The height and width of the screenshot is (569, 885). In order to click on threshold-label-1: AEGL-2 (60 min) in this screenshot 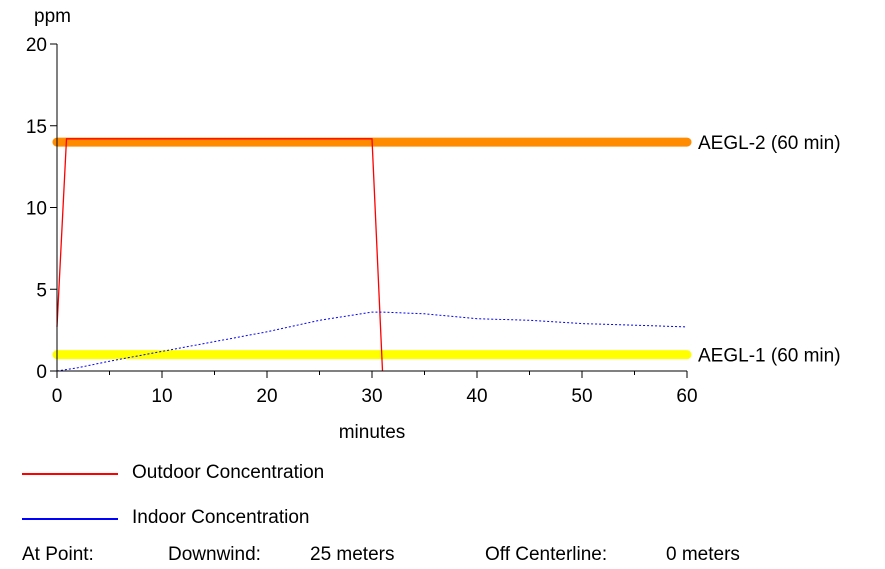, I will do `click(769, 143)`.